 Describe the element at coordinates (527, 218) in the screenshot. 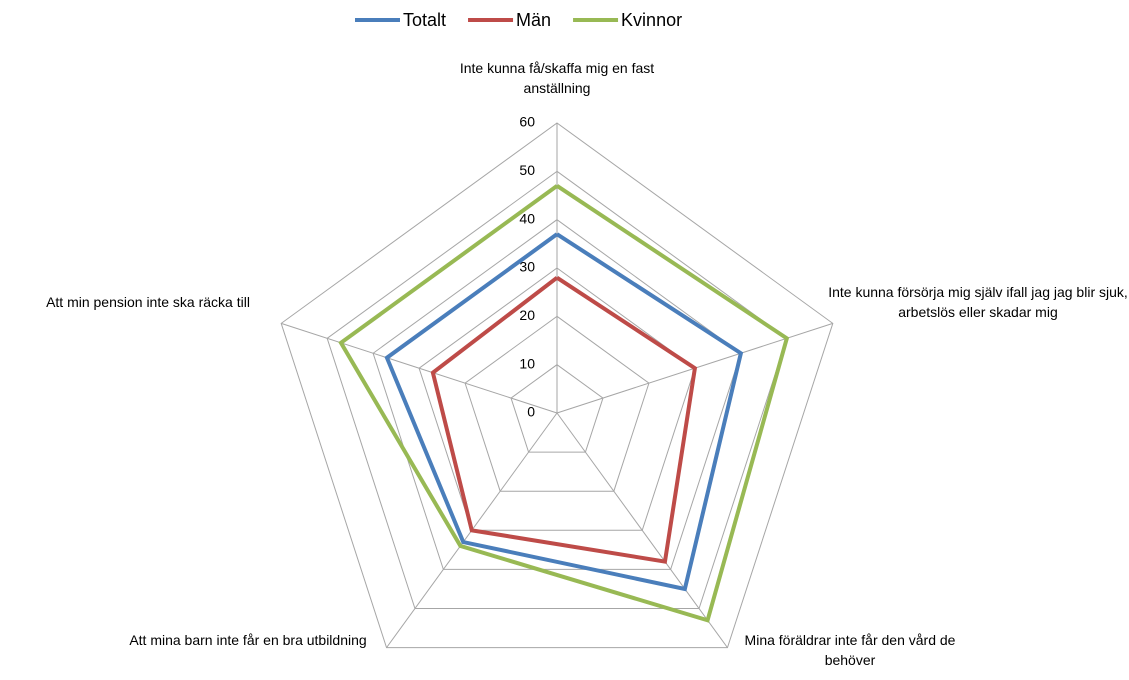

I see `y-tick-label: 40` at that location.